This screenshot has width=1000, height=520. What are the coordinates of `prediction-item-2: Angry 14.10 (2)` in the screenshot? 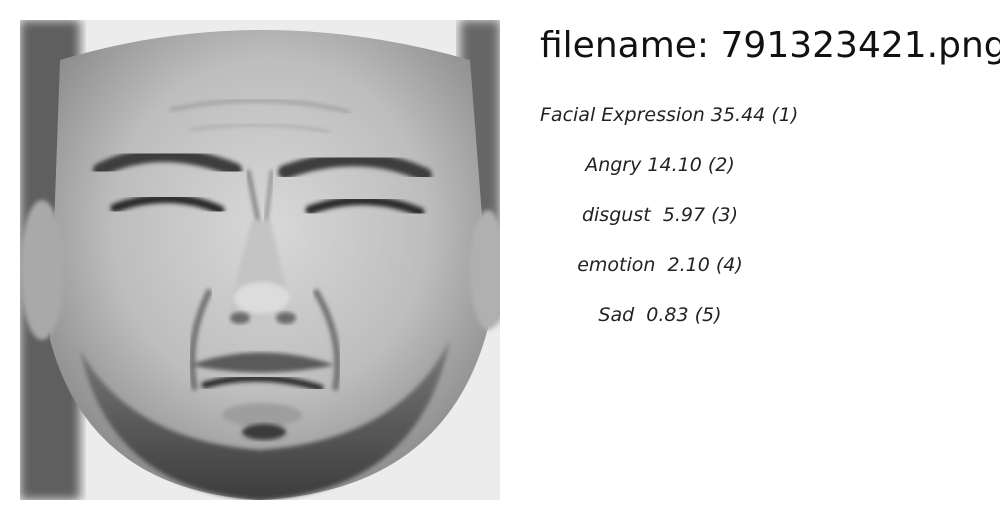 It's located at (660, 175).